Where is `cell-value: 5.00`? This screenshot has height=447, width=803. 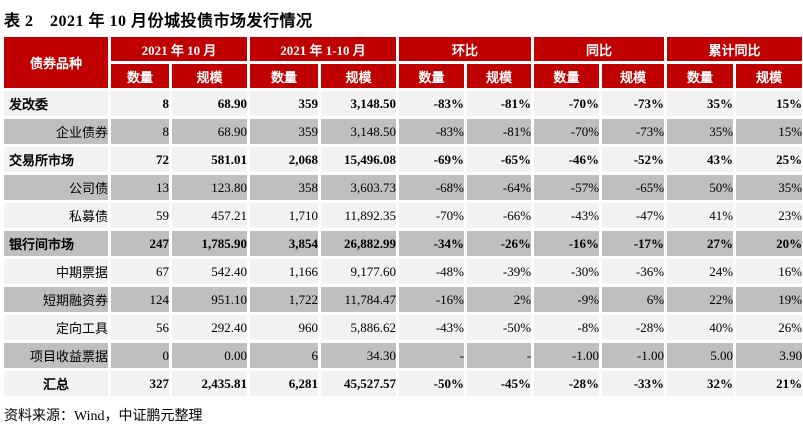 cell-value: 5.00 is located at coordinates (700, 355).